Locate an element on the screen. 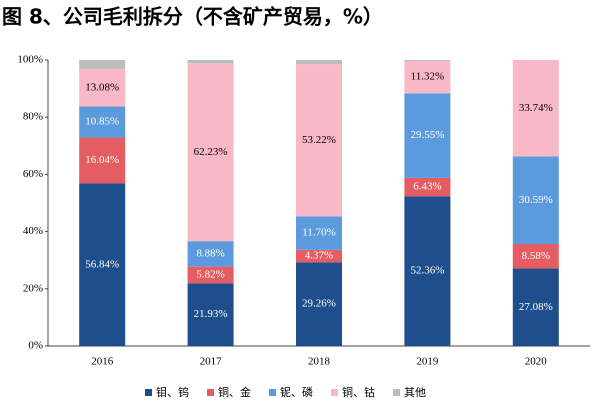 The width and height of the screenshot is (600, 405). x-tick-label: 2019 is located at coordinates (427, 362).